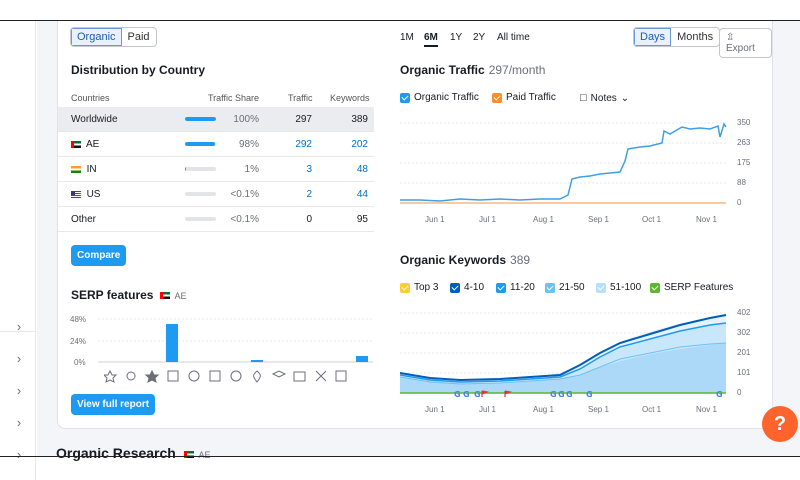 This screenshot has width=800, height=480. Describe the element at coordinates (93, 144) in the screenshot. I see `country-name: AE` at that location.